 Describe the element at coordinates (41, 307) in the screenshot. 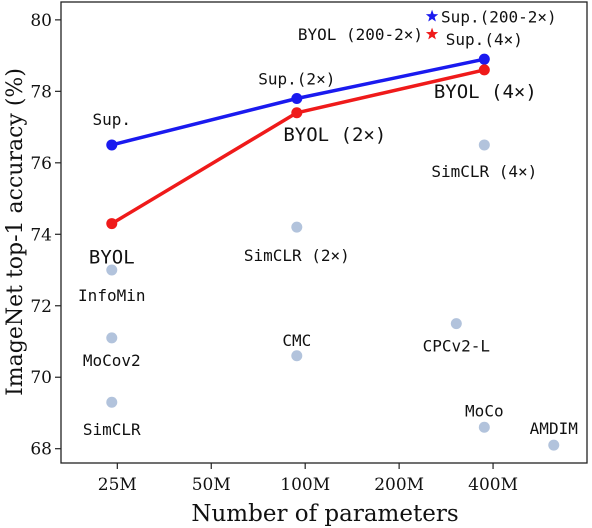

I see `y-tick-label: 72` at that location.